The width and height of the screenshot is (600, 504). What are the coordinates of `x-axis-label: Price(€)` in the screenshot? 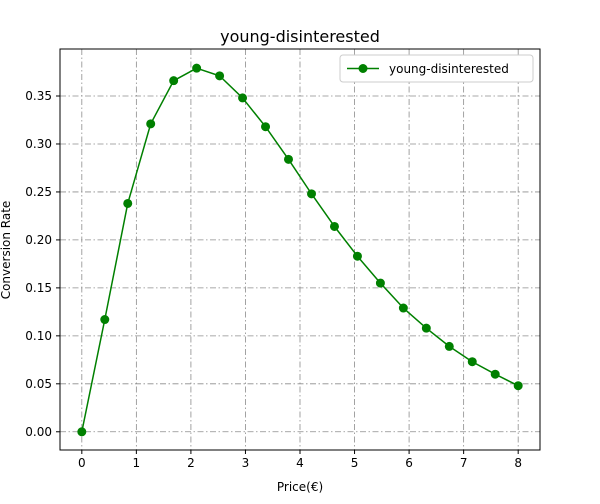 It's located at (300, 487).